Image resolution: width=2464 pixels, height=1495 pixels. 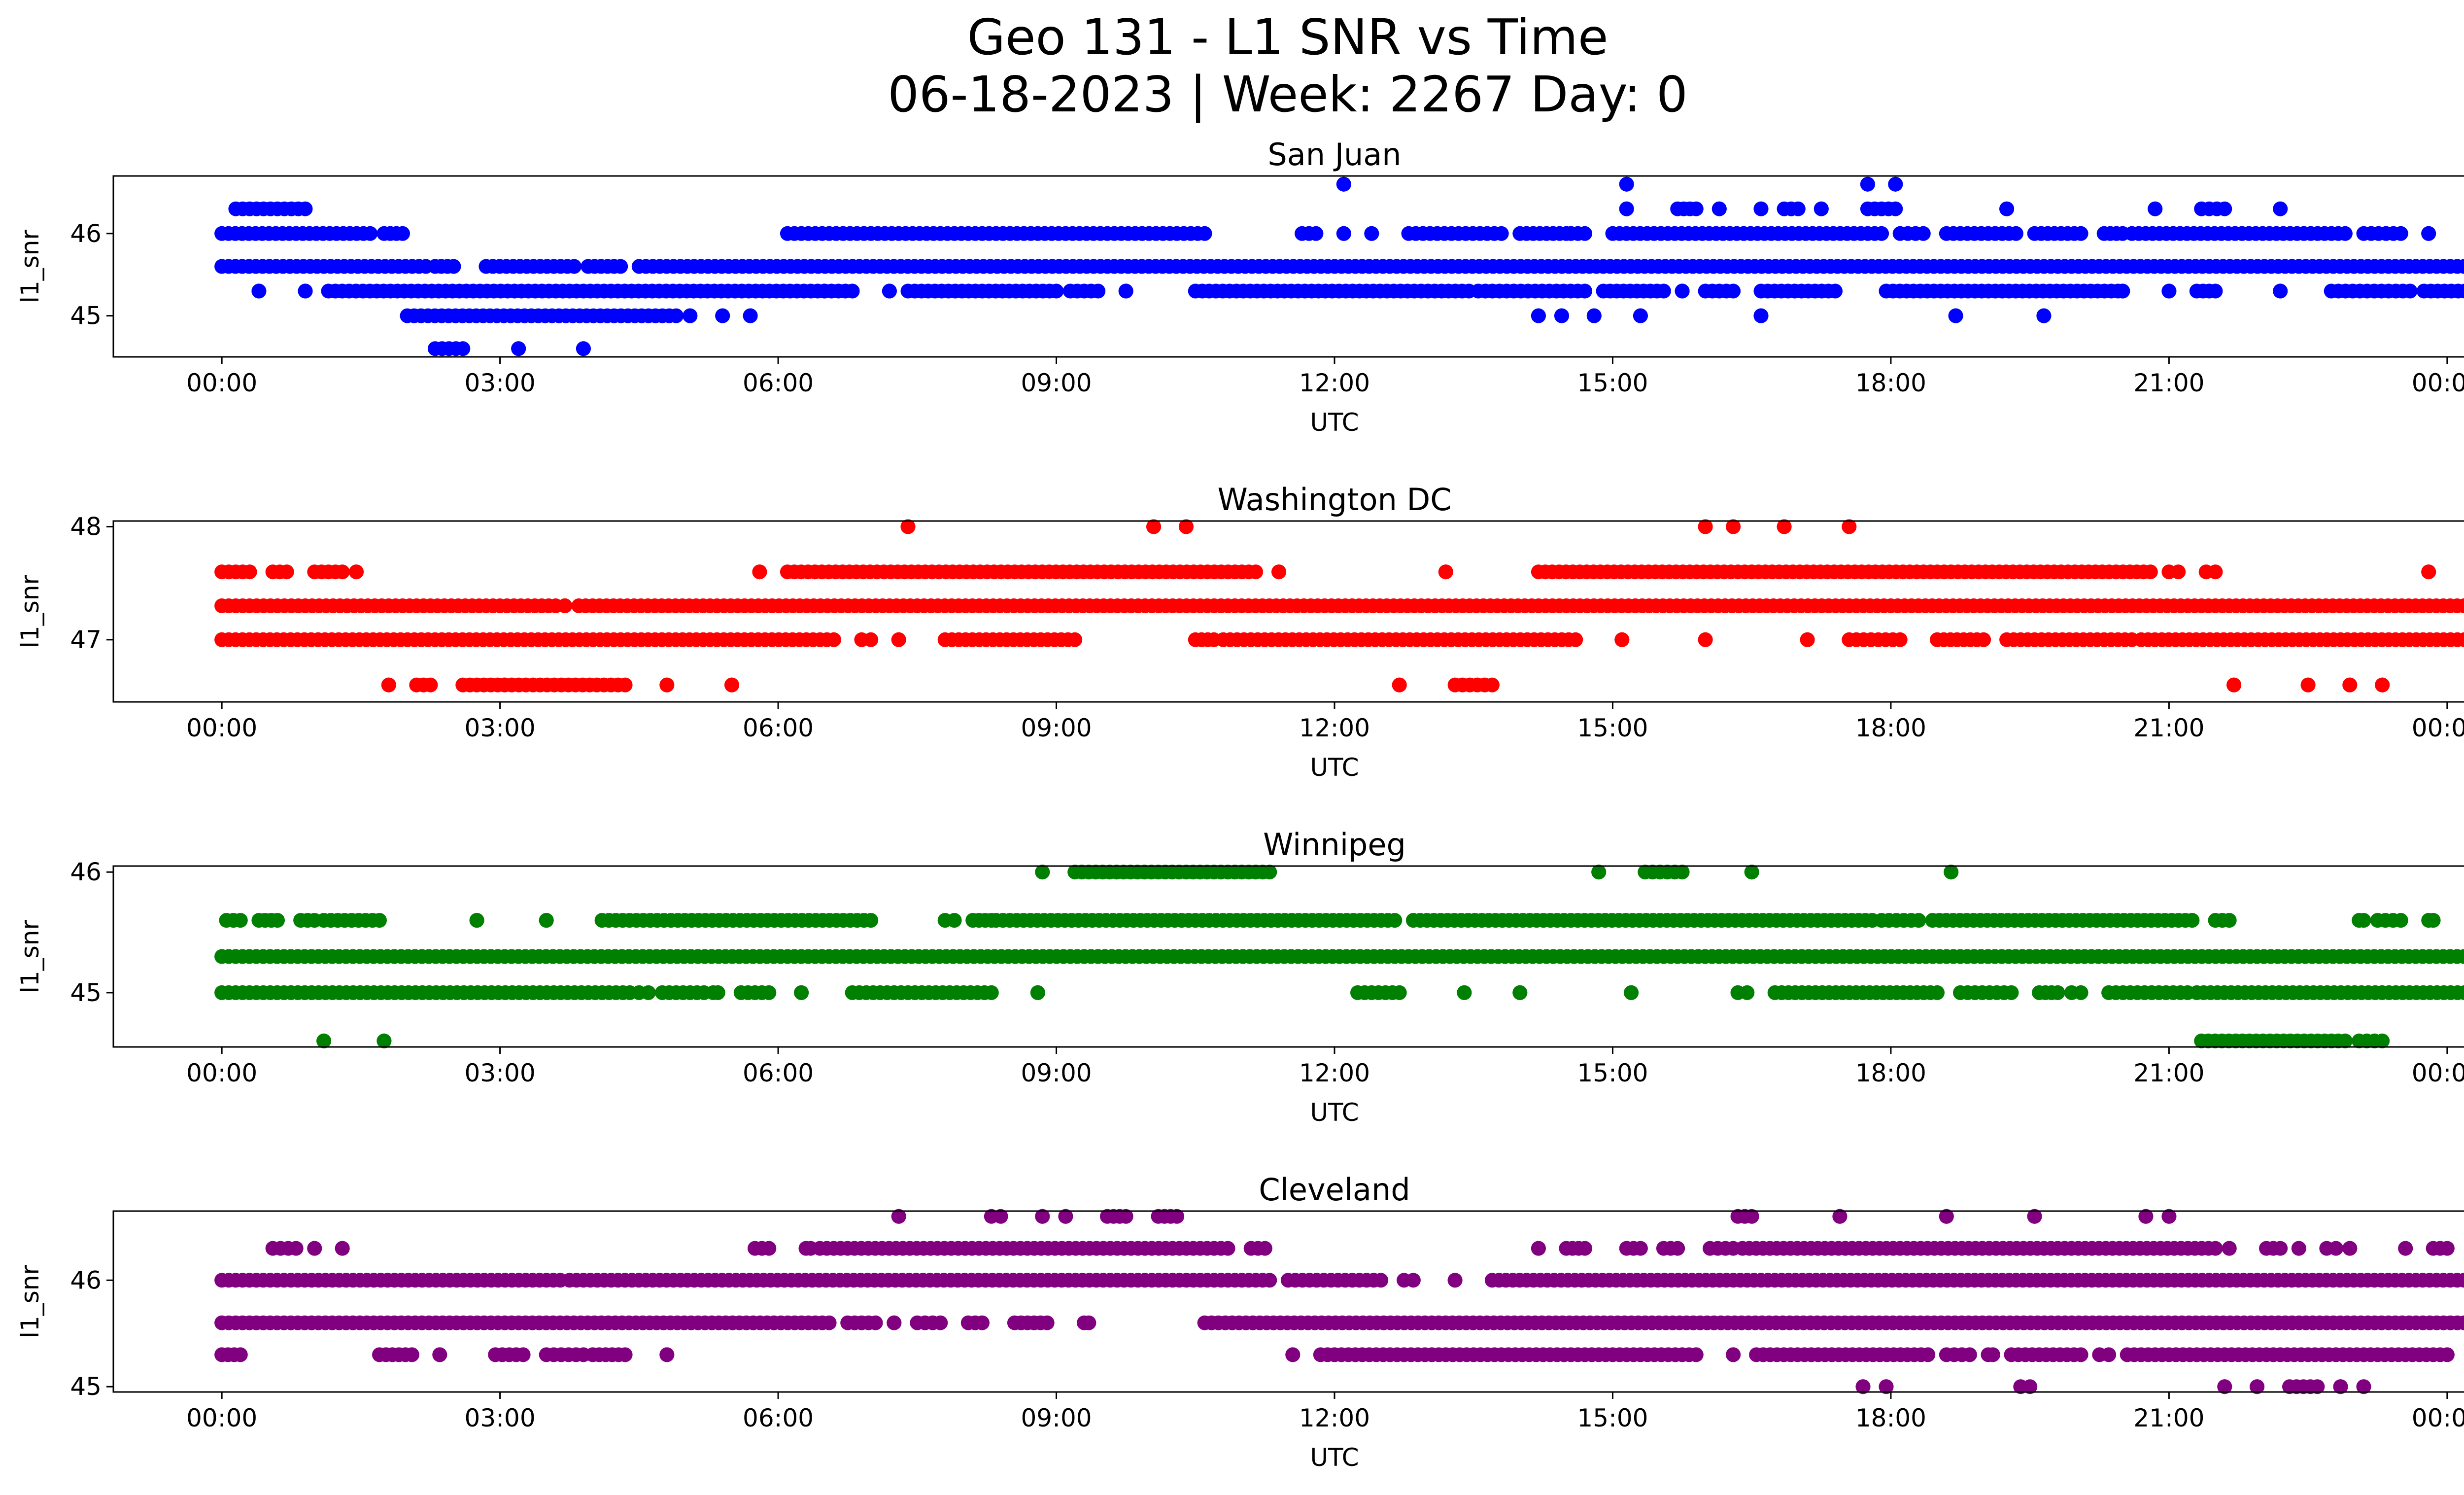 I want to click on plot-frame, so click(x=1288, y=1301).